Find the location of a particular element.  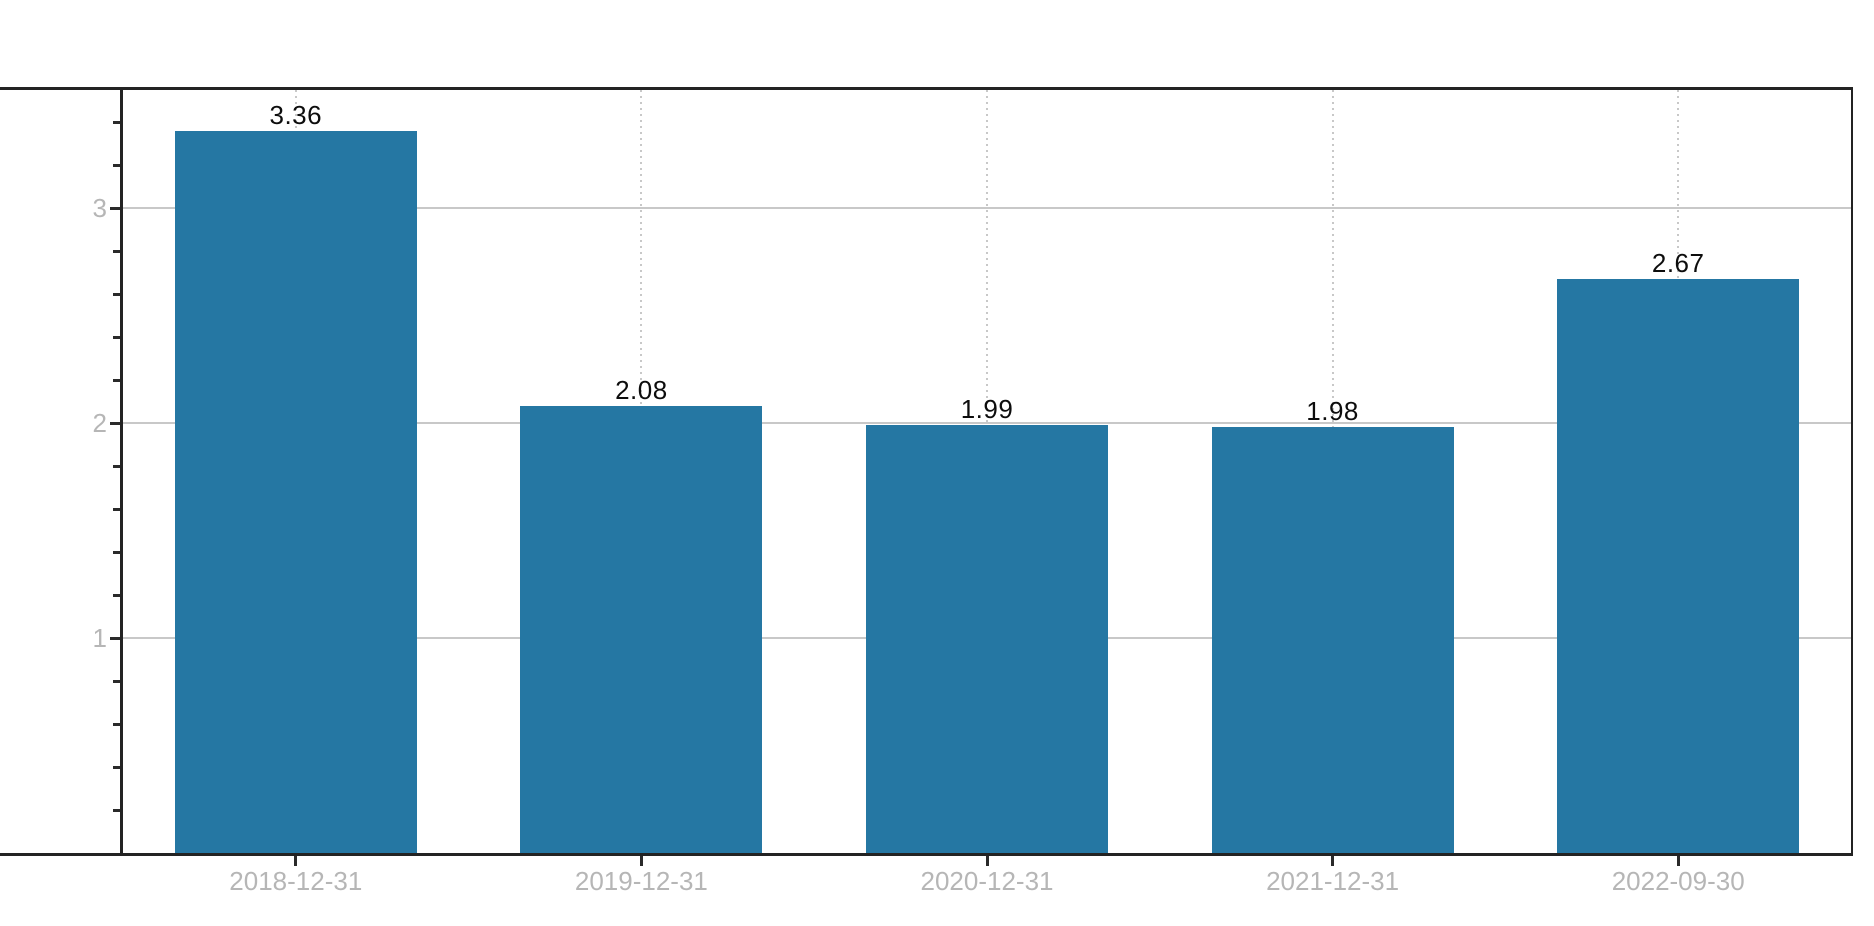

x-tick-label: 2020-12-31 is located at coordinates (987, 881).